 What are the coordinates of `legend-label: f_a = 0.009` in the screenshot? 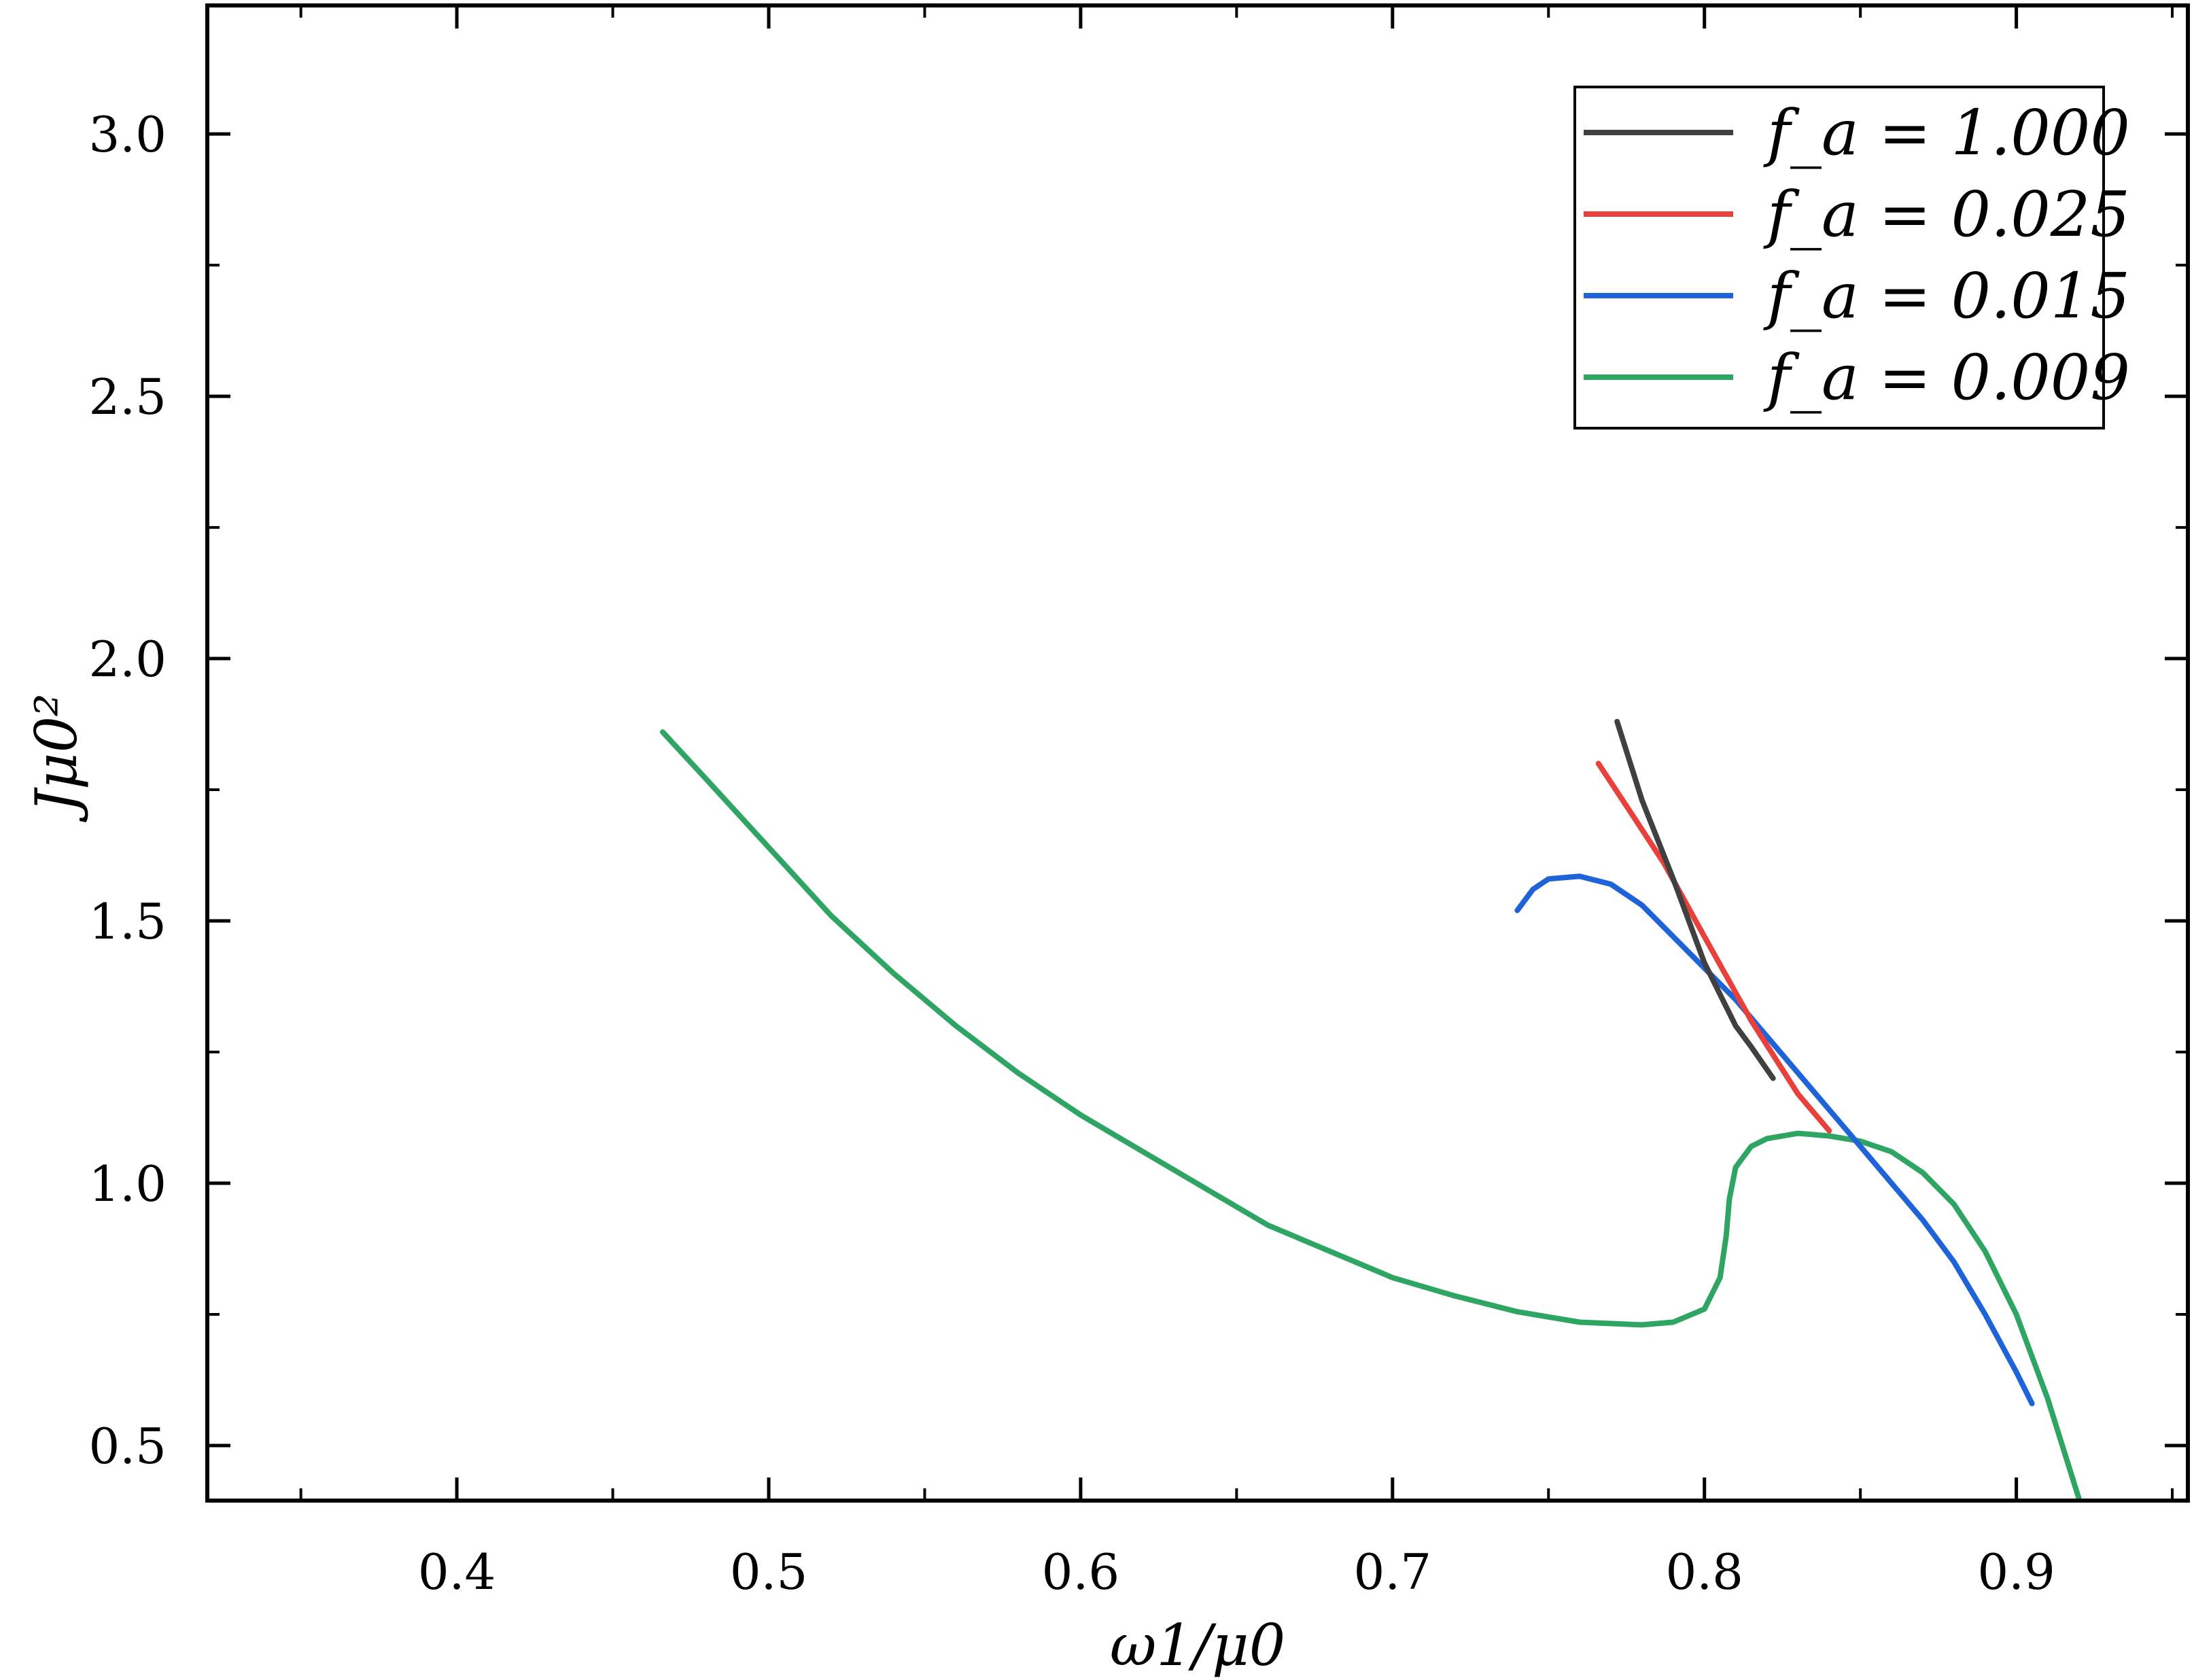 It's located at (1946, 378).